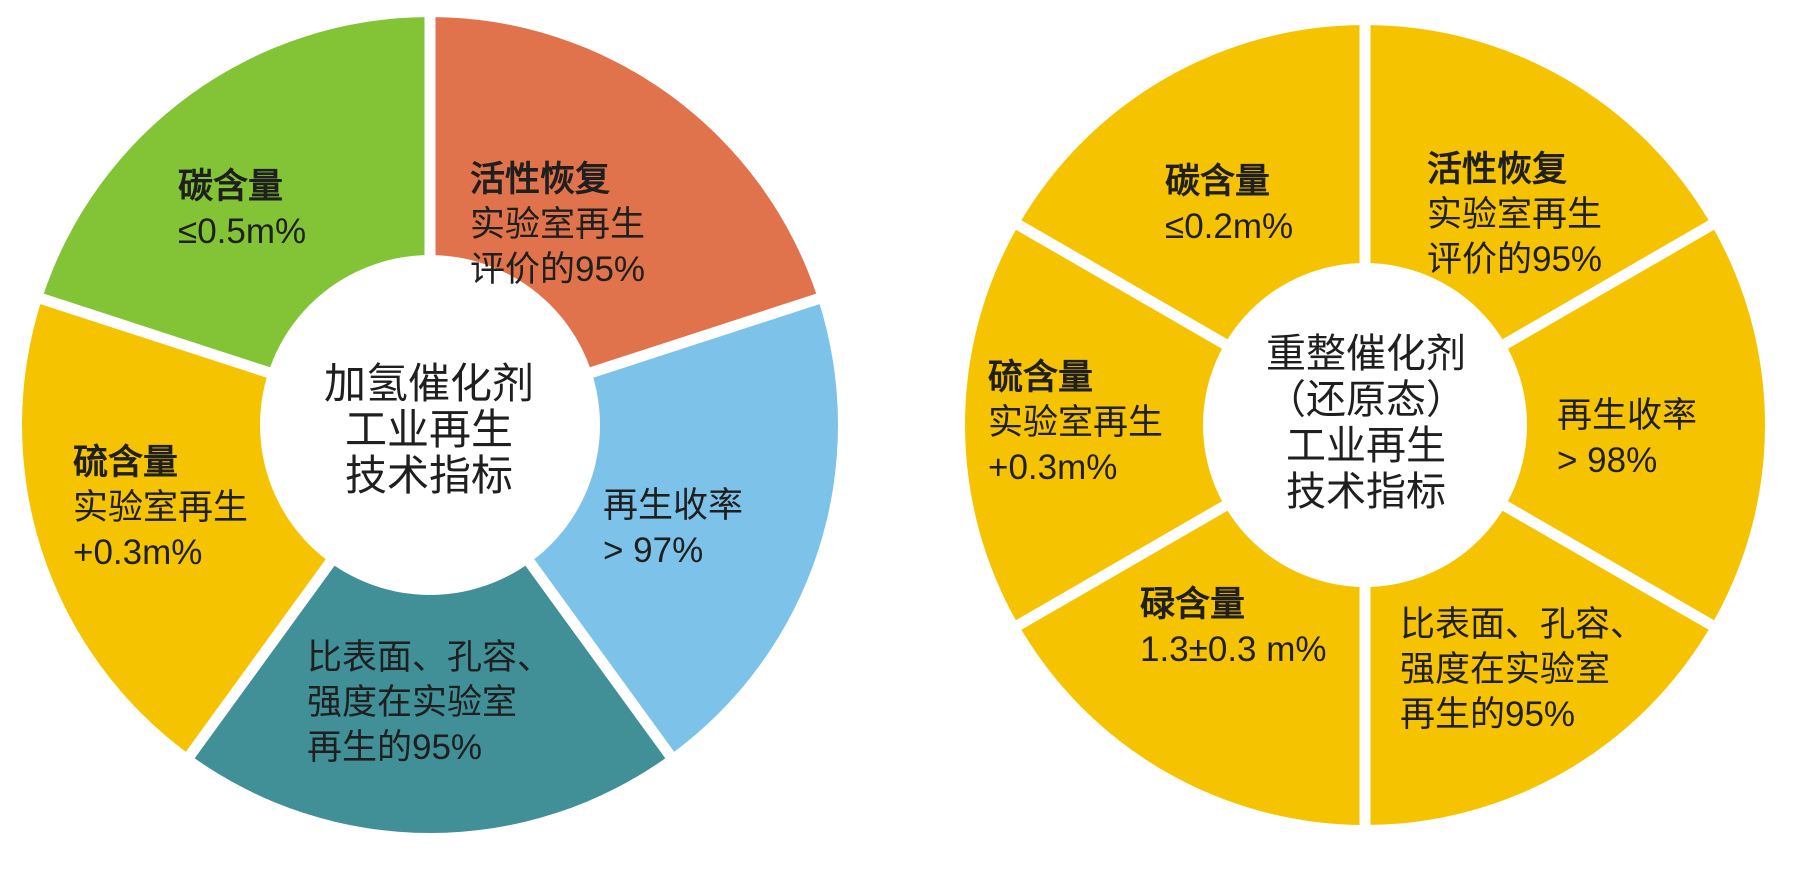 The height and width of the screenshot is (877, 1808). I want to click on hydrotreating-catalyst-center-title-line: 加氢催化剂, so click(429, 383).